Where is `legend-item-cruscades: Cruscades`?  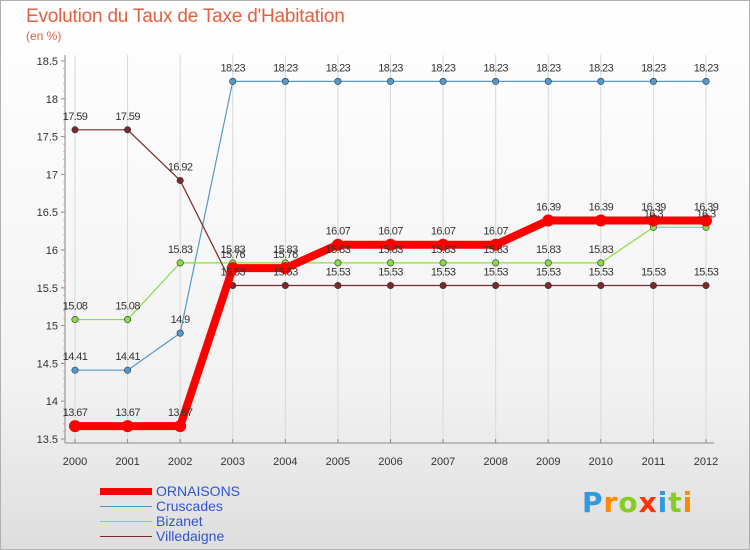
legend-item-cruscades: Cruscades is located at coordinates (200, 506).